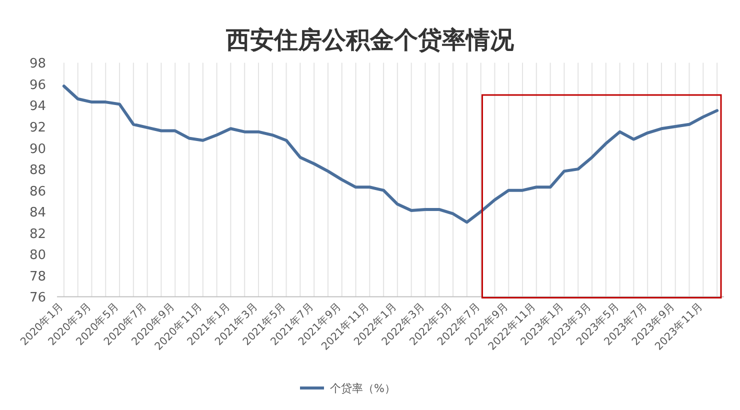  What do you see at coordinates (37, 85) in the screenshot?
I see `y-tick-label: 96` at bounding box center [37, 85].